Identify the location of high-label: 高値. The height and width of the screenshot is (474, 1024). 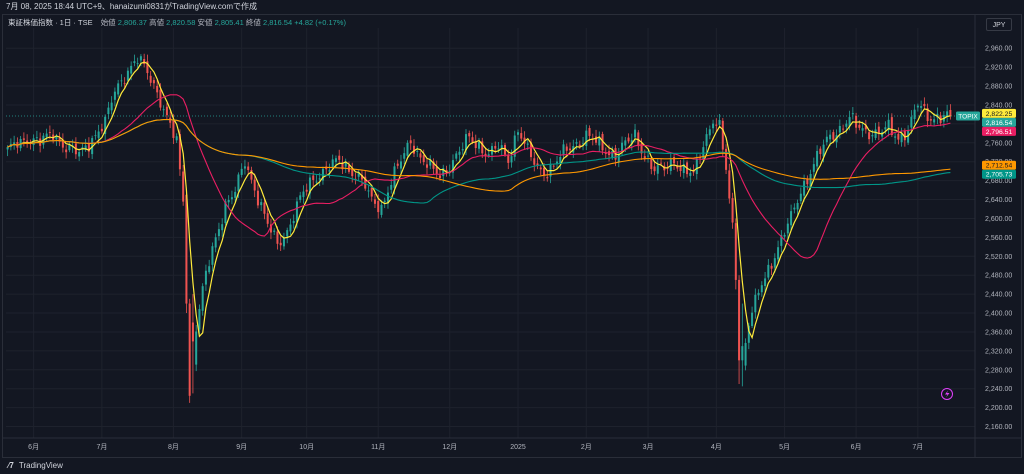
(157, 22).